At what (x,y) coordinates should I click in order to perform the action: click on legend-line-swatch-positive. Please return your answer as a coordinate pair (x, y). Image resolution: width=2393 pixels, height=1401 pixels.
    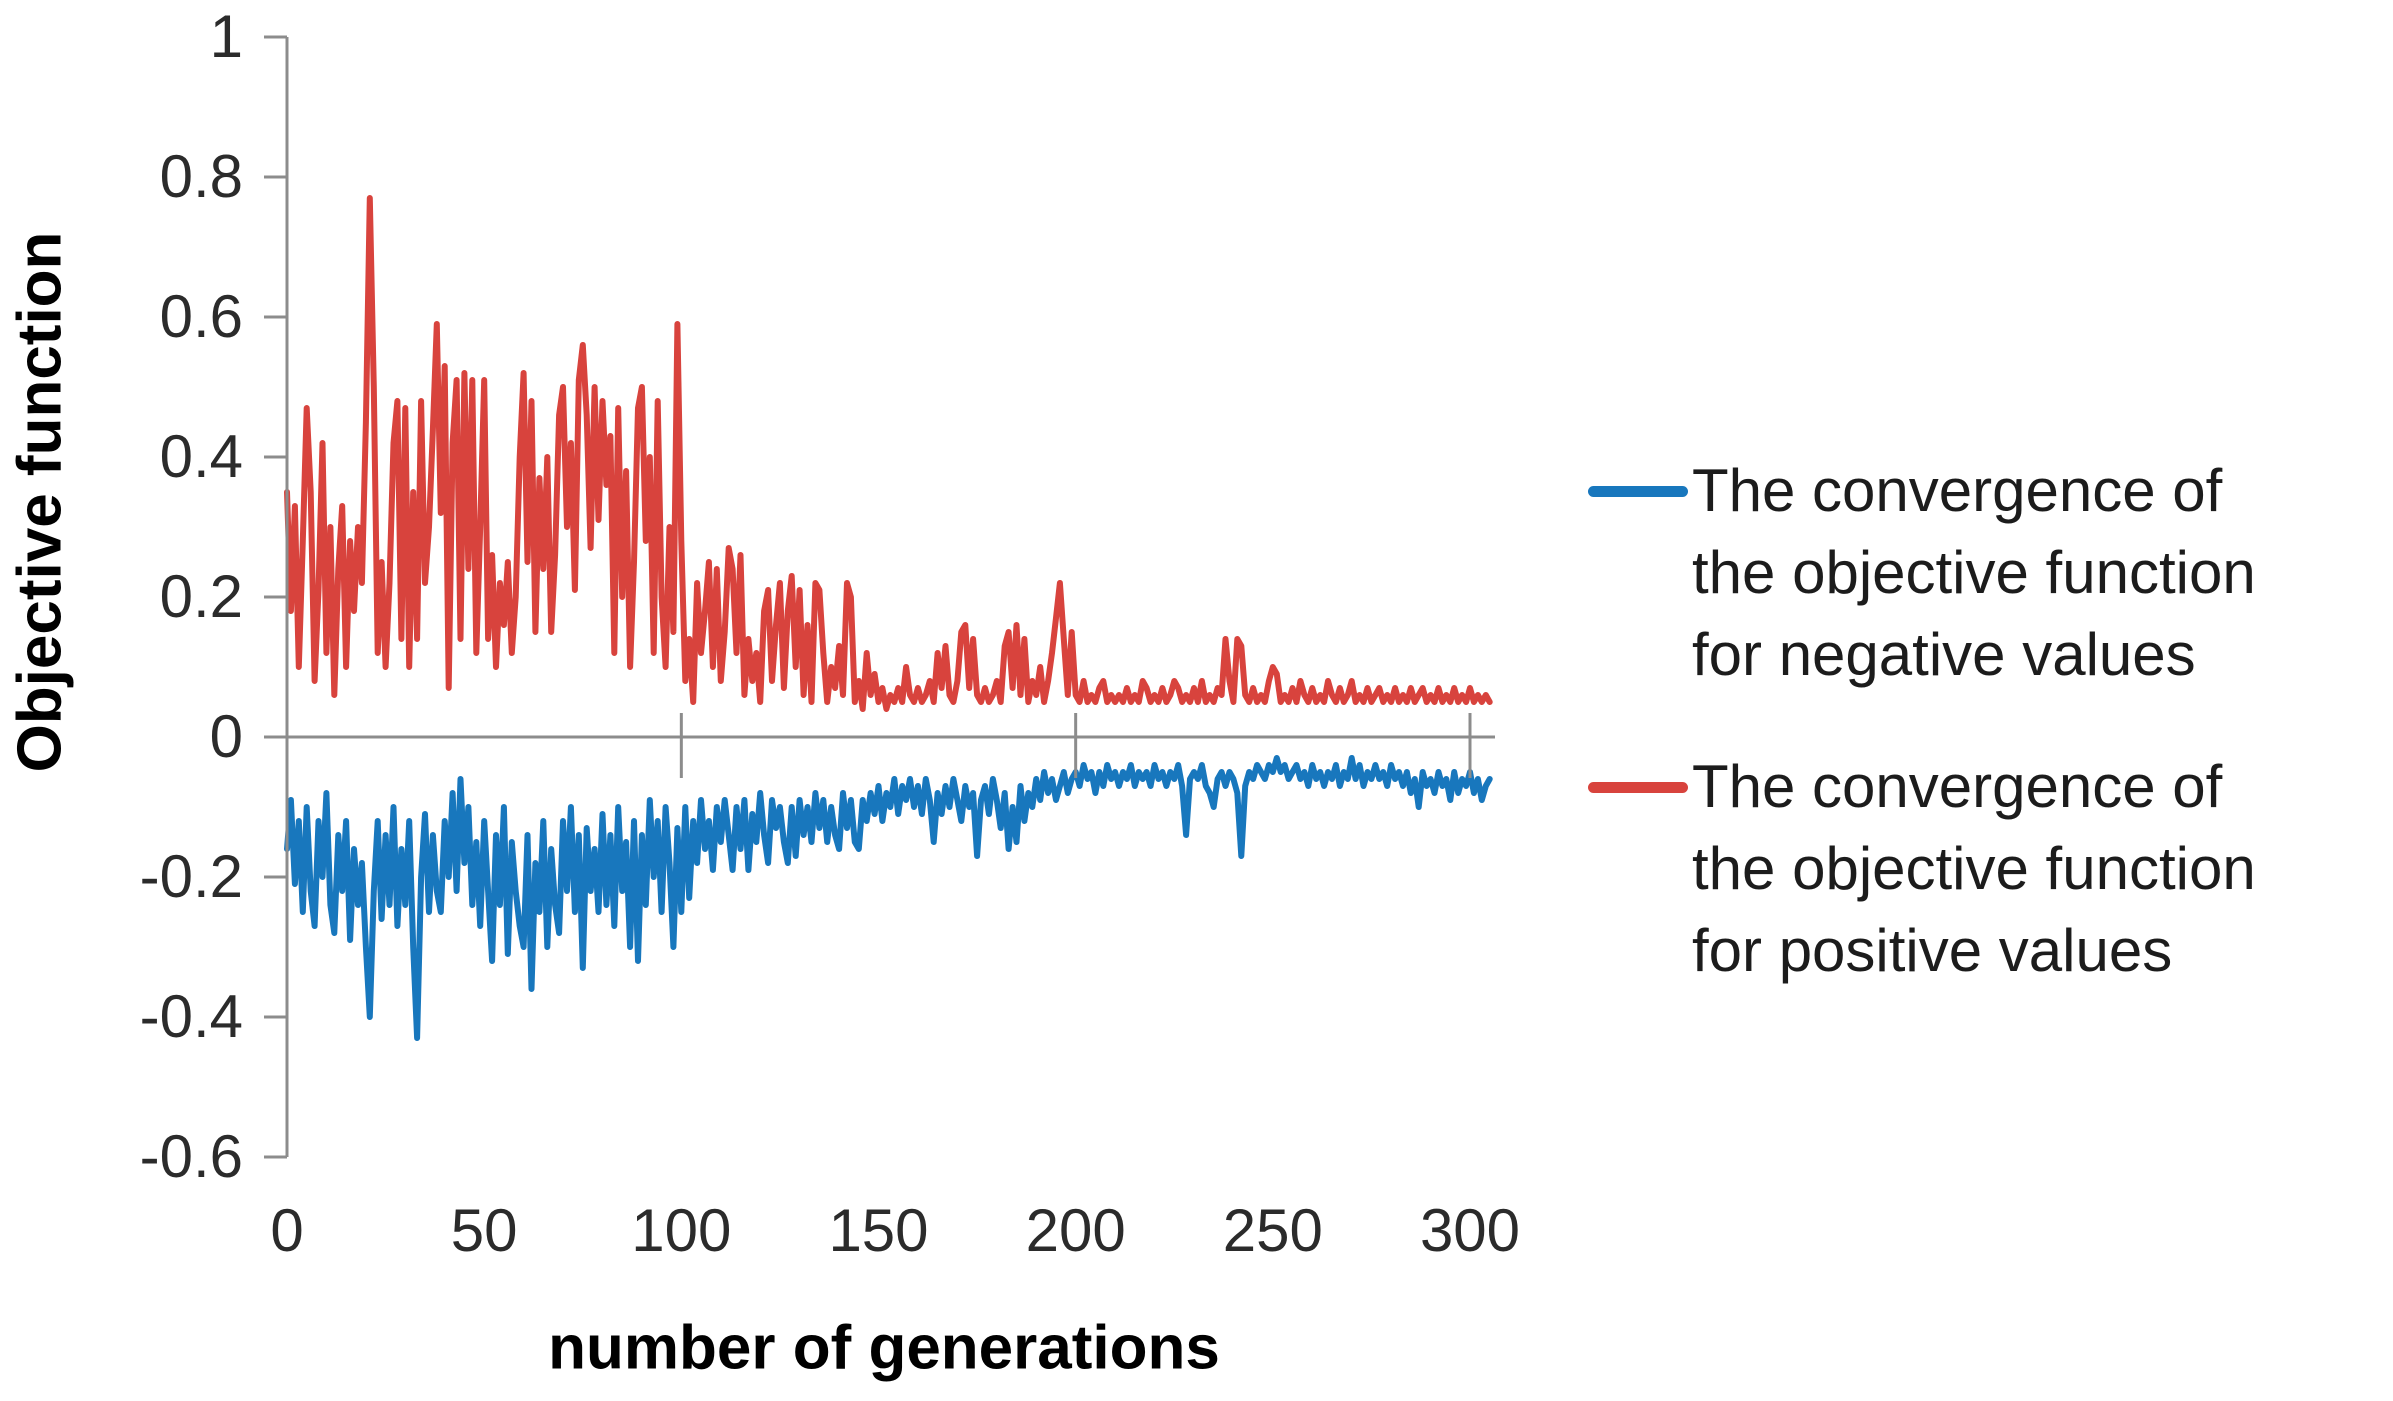
    Looking at the image, I should click on (1638, 787).